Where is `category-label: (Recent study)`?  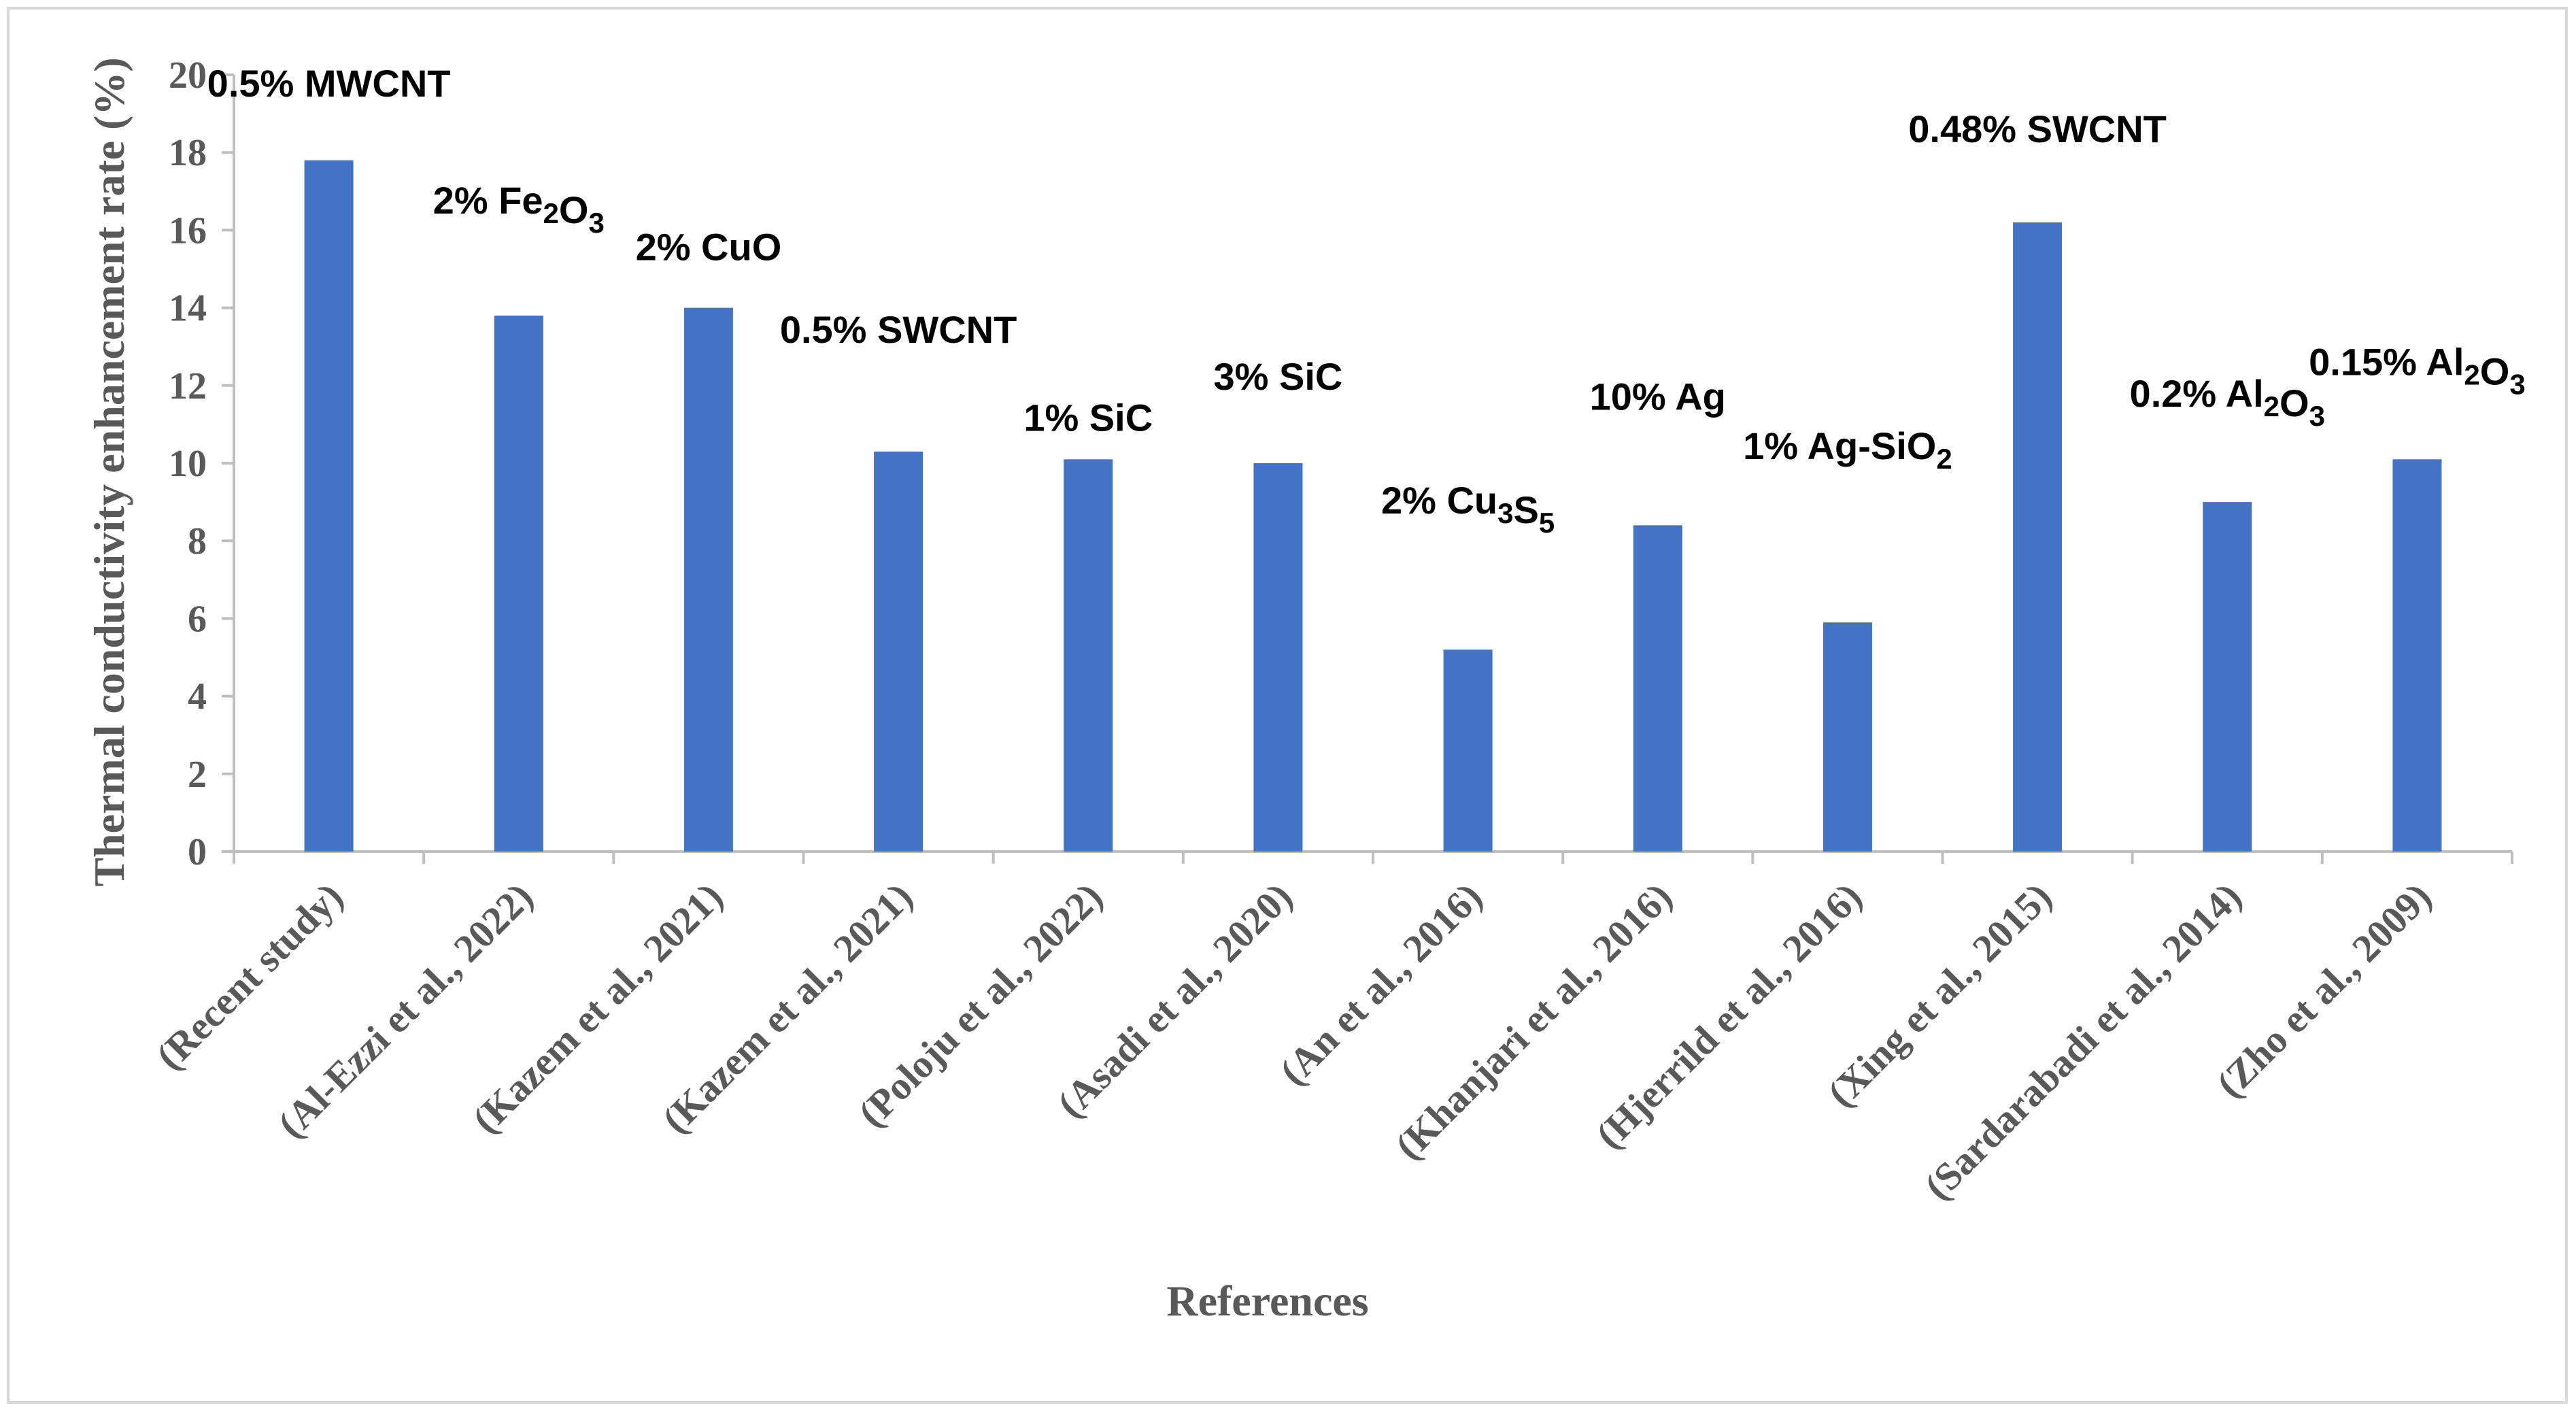 category-label: (Recent study) is located at coordinates (250, 976).